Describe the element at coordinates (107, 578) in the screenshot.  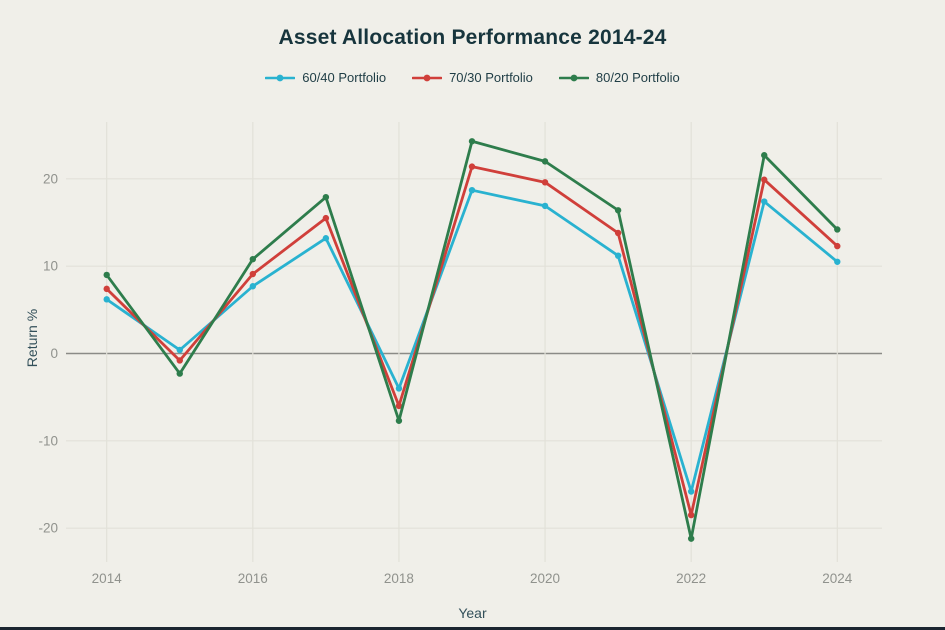
I see `x-tick-label: 2014` at that location.